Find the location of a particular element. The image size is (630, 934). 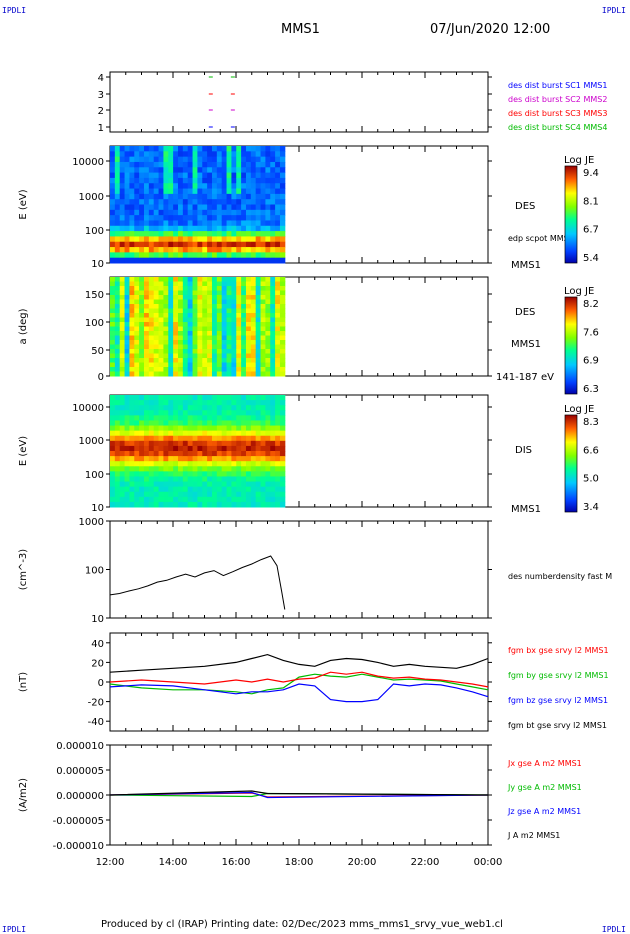

density-panel-tick-label: 10 is located at coordinates (97, 619).